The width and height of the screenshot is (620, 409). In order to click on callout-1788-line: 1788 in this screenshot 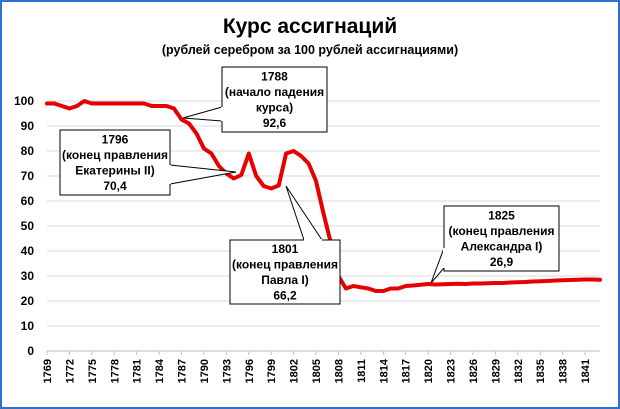, I will do `click(274, 77)`.